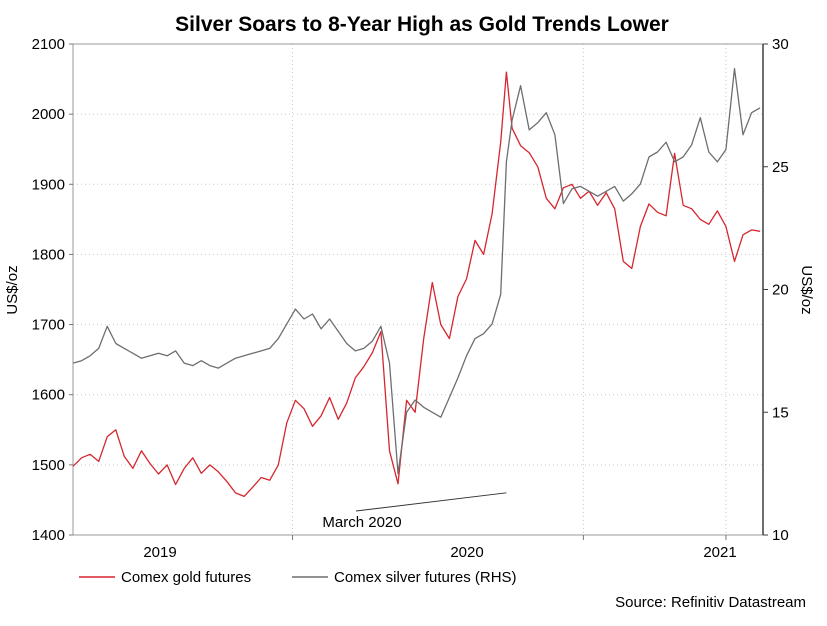 This screenshot has width=827, height=626. Describe the element at coordinates (186, 577) in the screenshot. I see `legend-label-gold: Comex gold futures` at that location.